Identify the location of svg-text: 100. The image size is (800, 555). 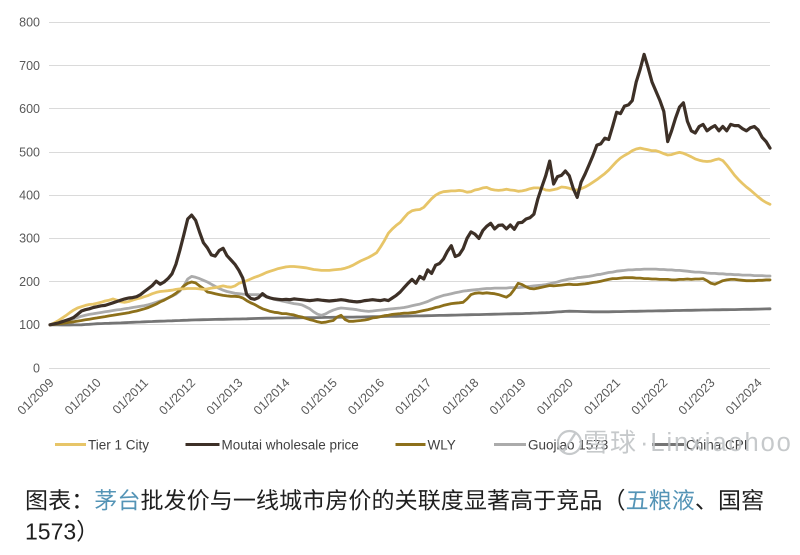
(29, 325).